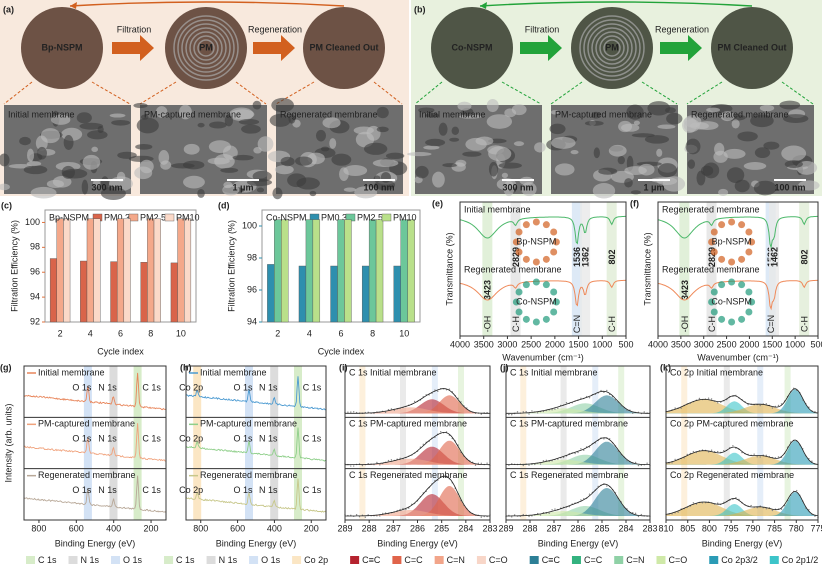  Describe the element at coordinates (35, 272) in the screenshot. I see `y-tick-label: 96` at that location.